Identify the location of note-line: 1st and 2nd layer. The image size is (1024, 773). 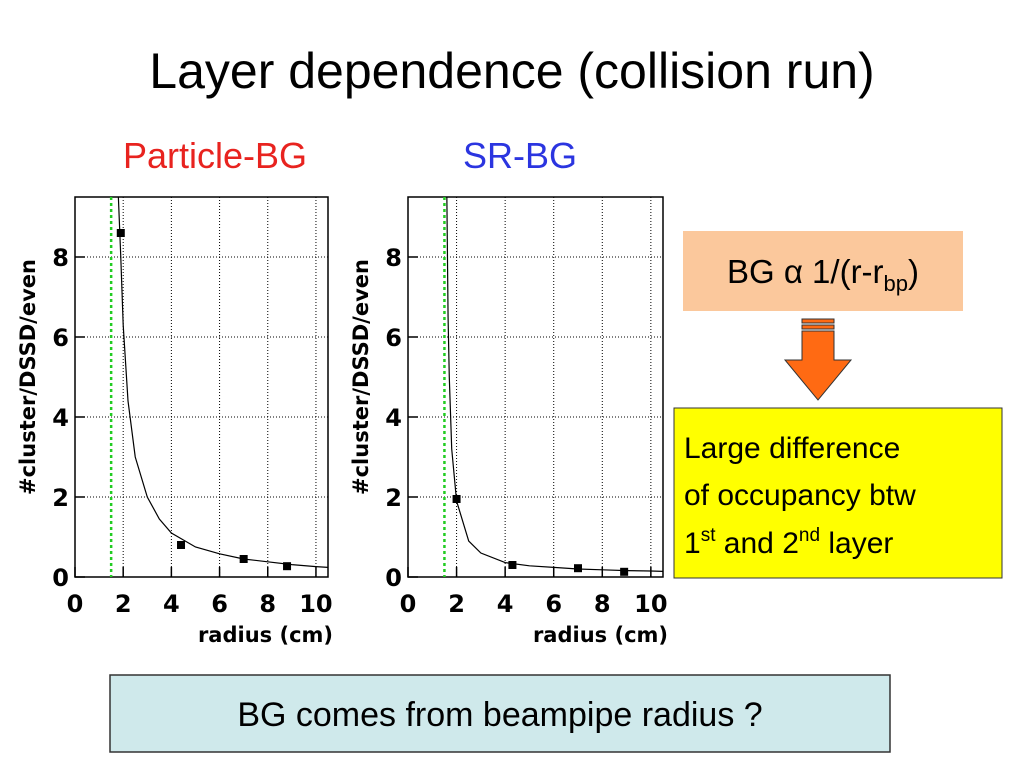
(788, 542).